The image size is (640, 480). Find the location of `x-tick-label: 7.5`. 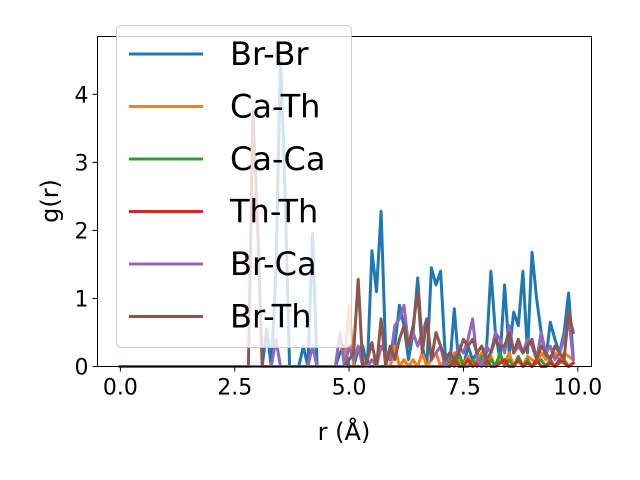

x-tick-label: 7.5 is located at coordinates (463, 388).